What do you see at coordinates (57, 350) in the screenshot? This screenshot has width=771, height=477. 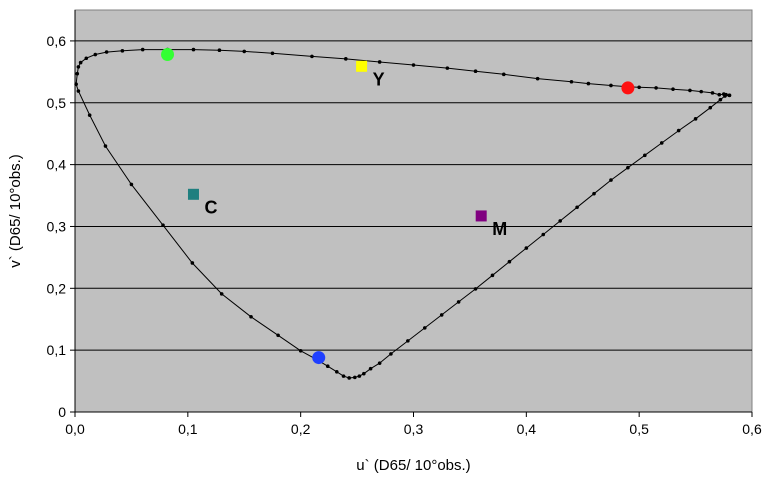 I see `y-tick-label: 0,1` at bounding box center [57, 350].